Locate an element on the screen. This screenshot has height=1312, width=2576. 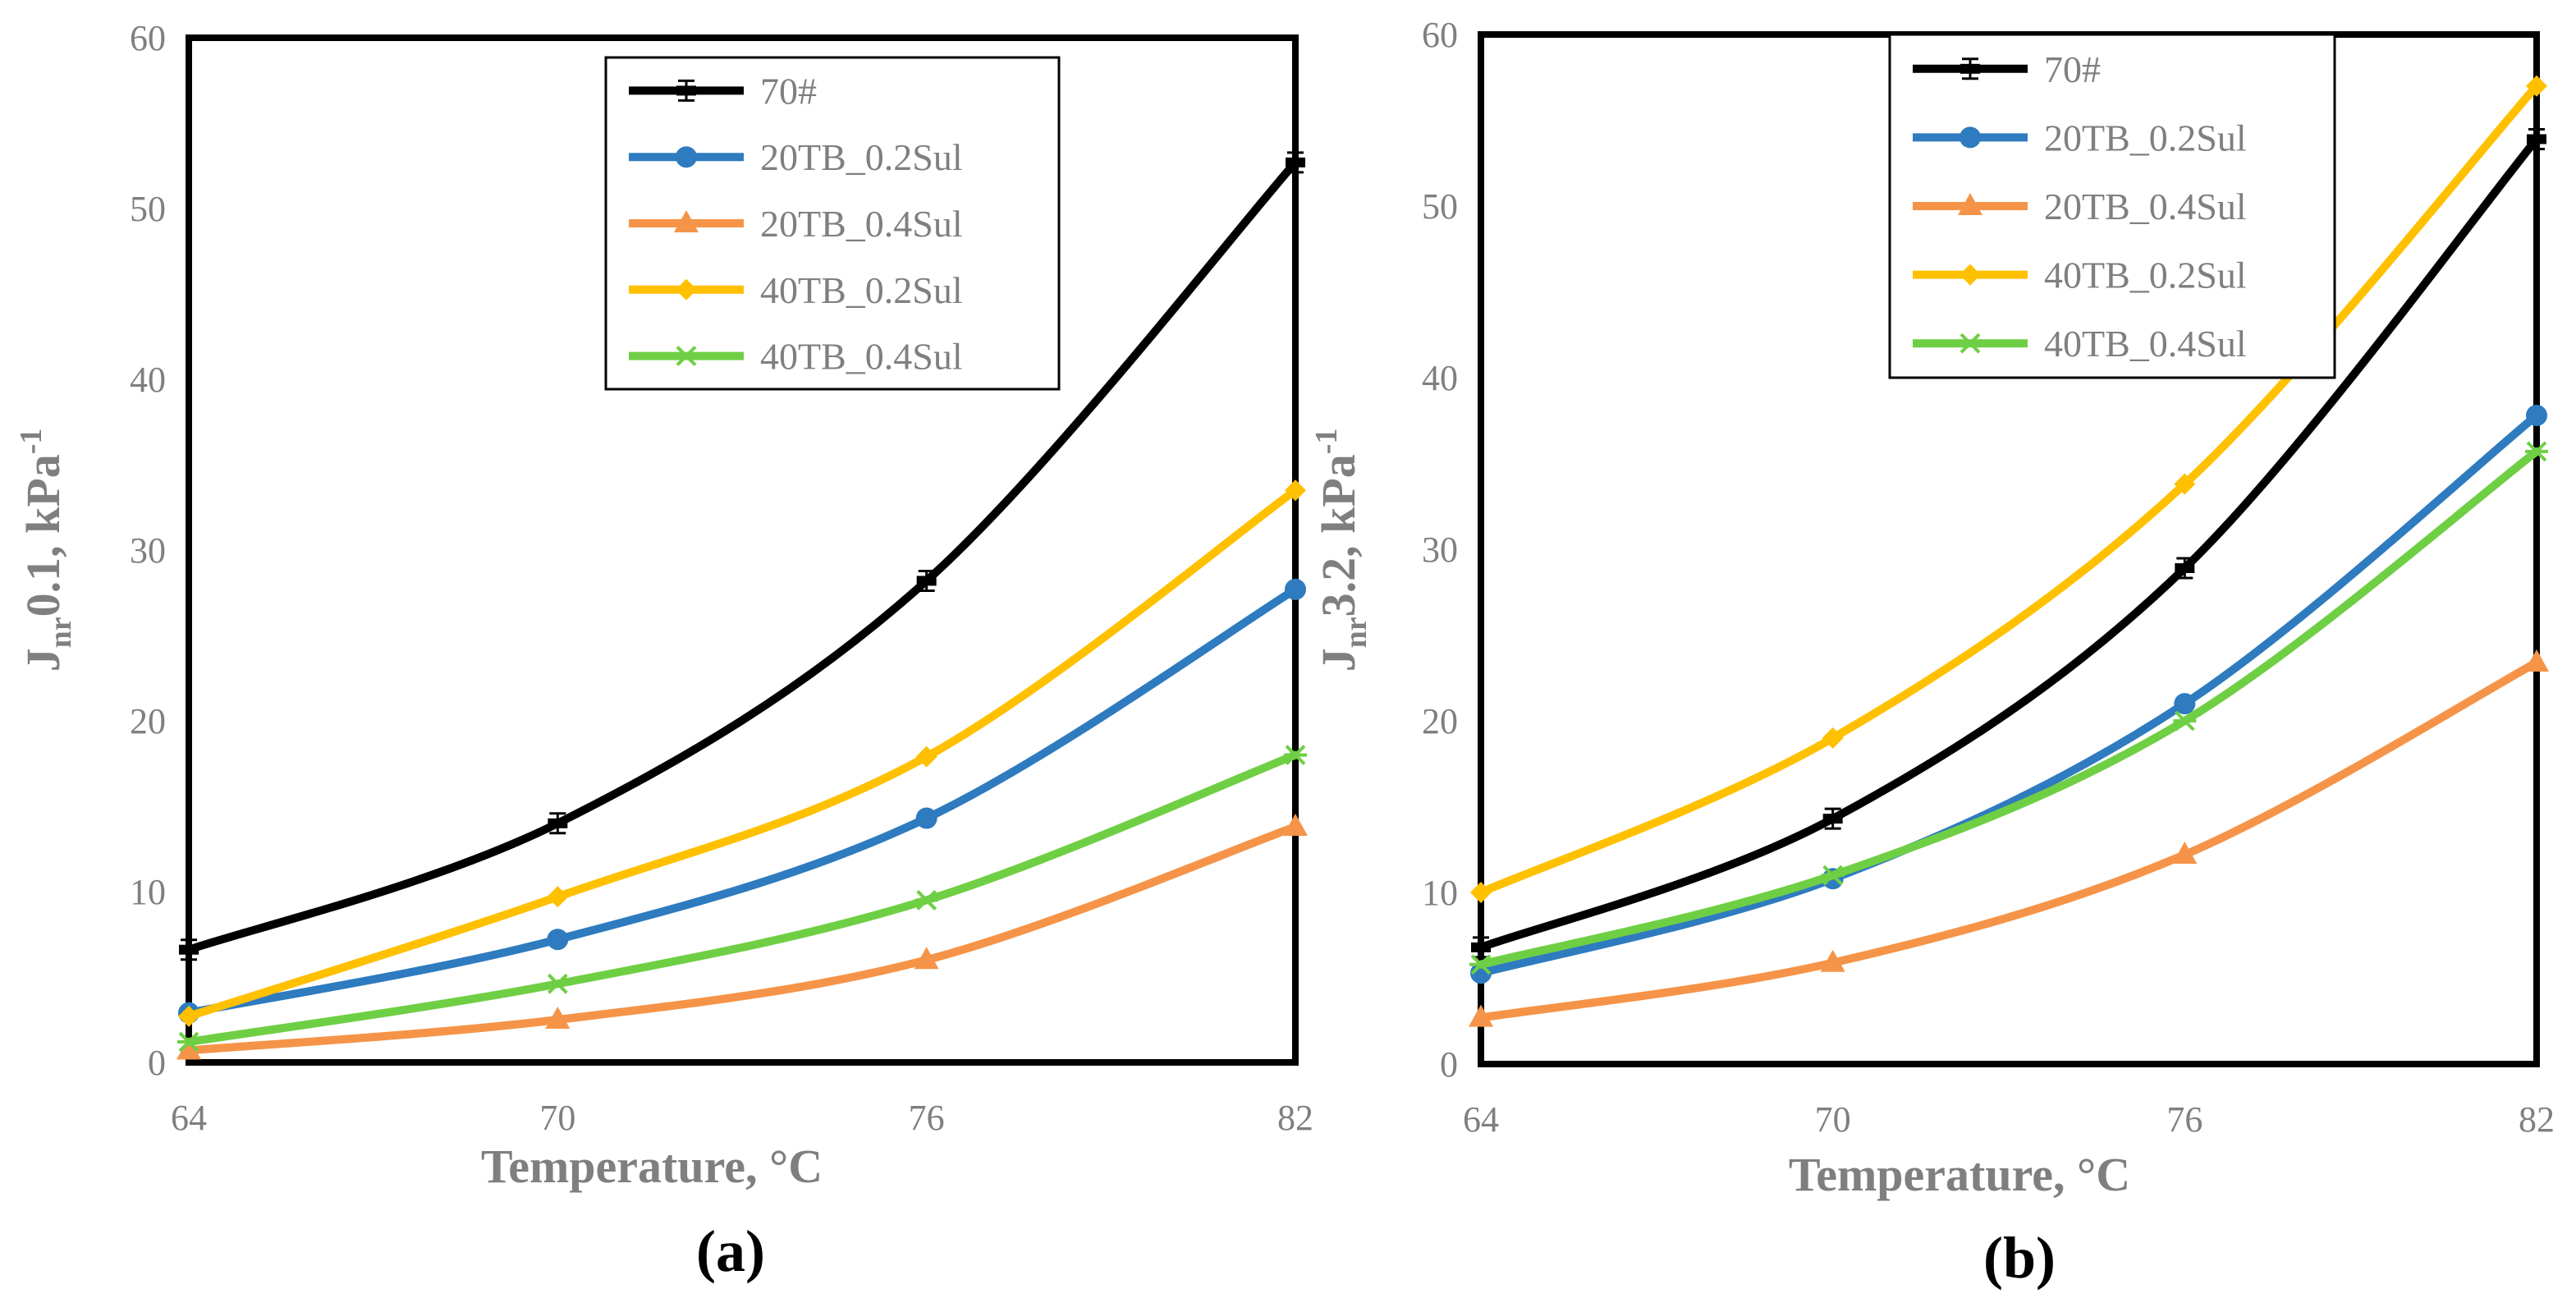
panel-label: (a) is located at coordinates (731, 1251).